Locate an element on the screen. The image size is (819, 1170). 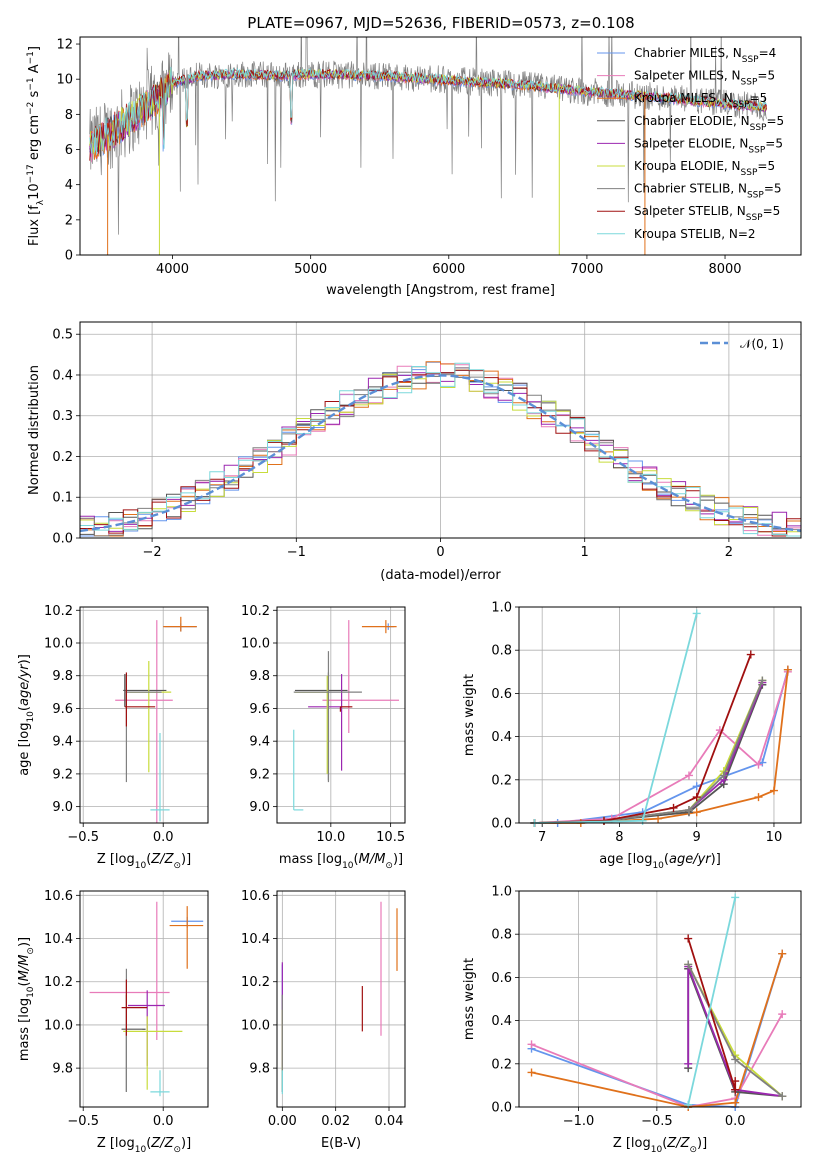
x-axis-label: E(B-V) is located at coordinates (341, 1143).